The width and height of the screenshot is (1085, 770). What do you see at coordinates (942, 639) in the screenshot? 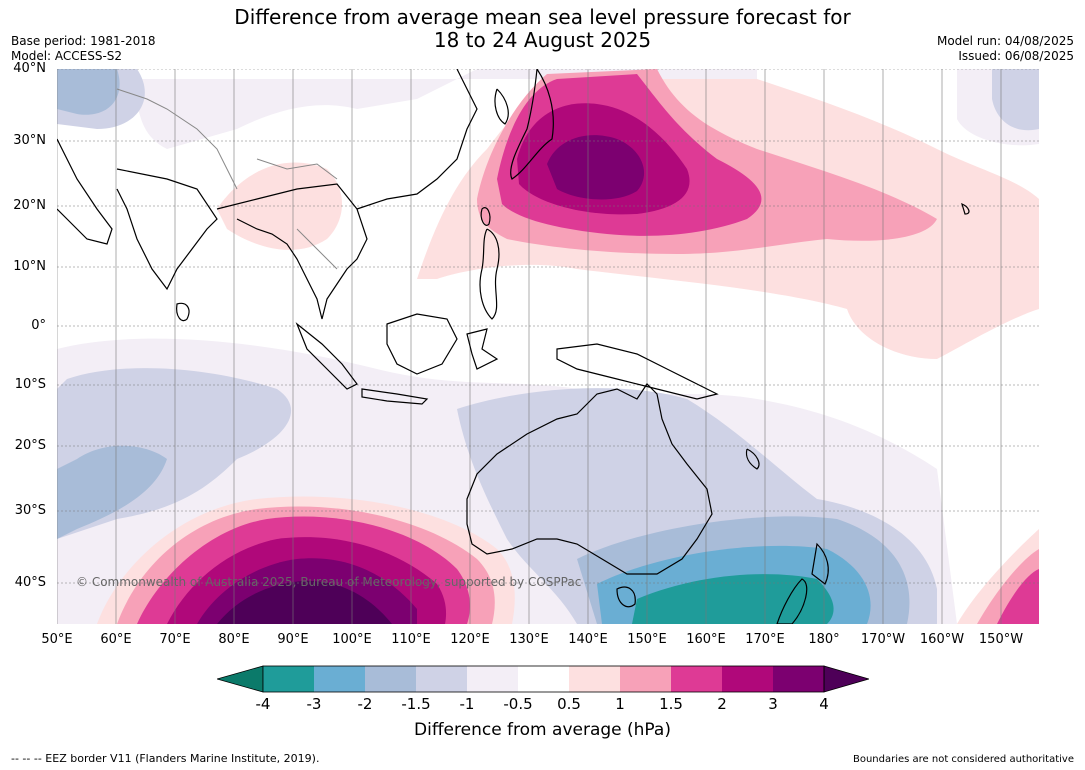
I see `lon-label-160w: 160°W` at bounding box center [942, 639].